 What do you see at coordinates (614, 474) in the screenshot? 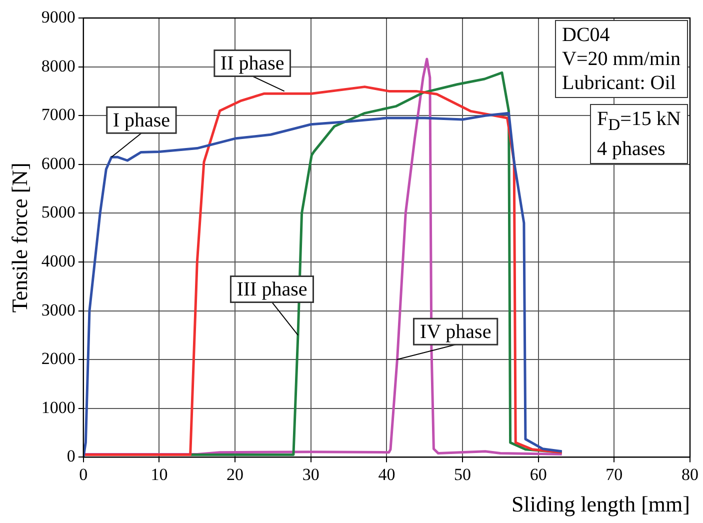
I see `x-tick-label: 70` at bounding box center [614, 474].